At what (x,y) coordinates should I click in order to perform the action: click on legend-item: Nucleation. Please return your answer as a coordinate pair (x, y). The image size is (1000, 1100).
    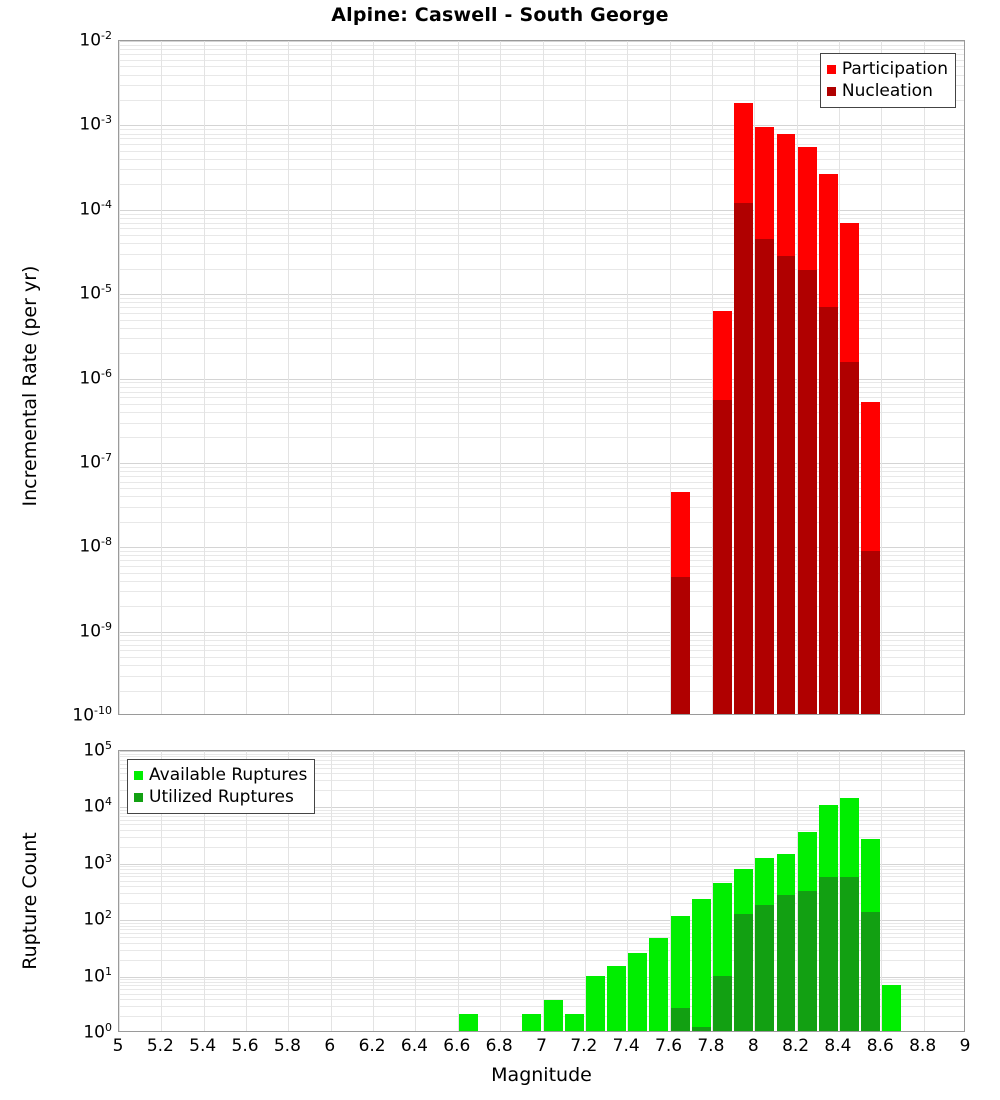
    Looking at the image, I should click on (887, 91).